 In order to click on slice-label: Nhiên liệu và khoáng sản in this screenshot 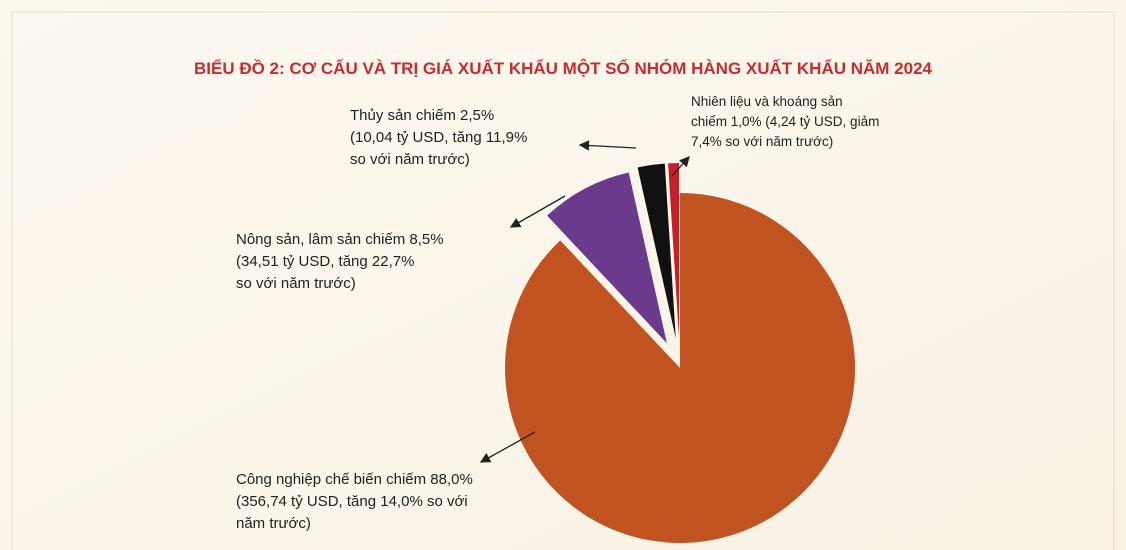, I will do `click(767, 101)`.